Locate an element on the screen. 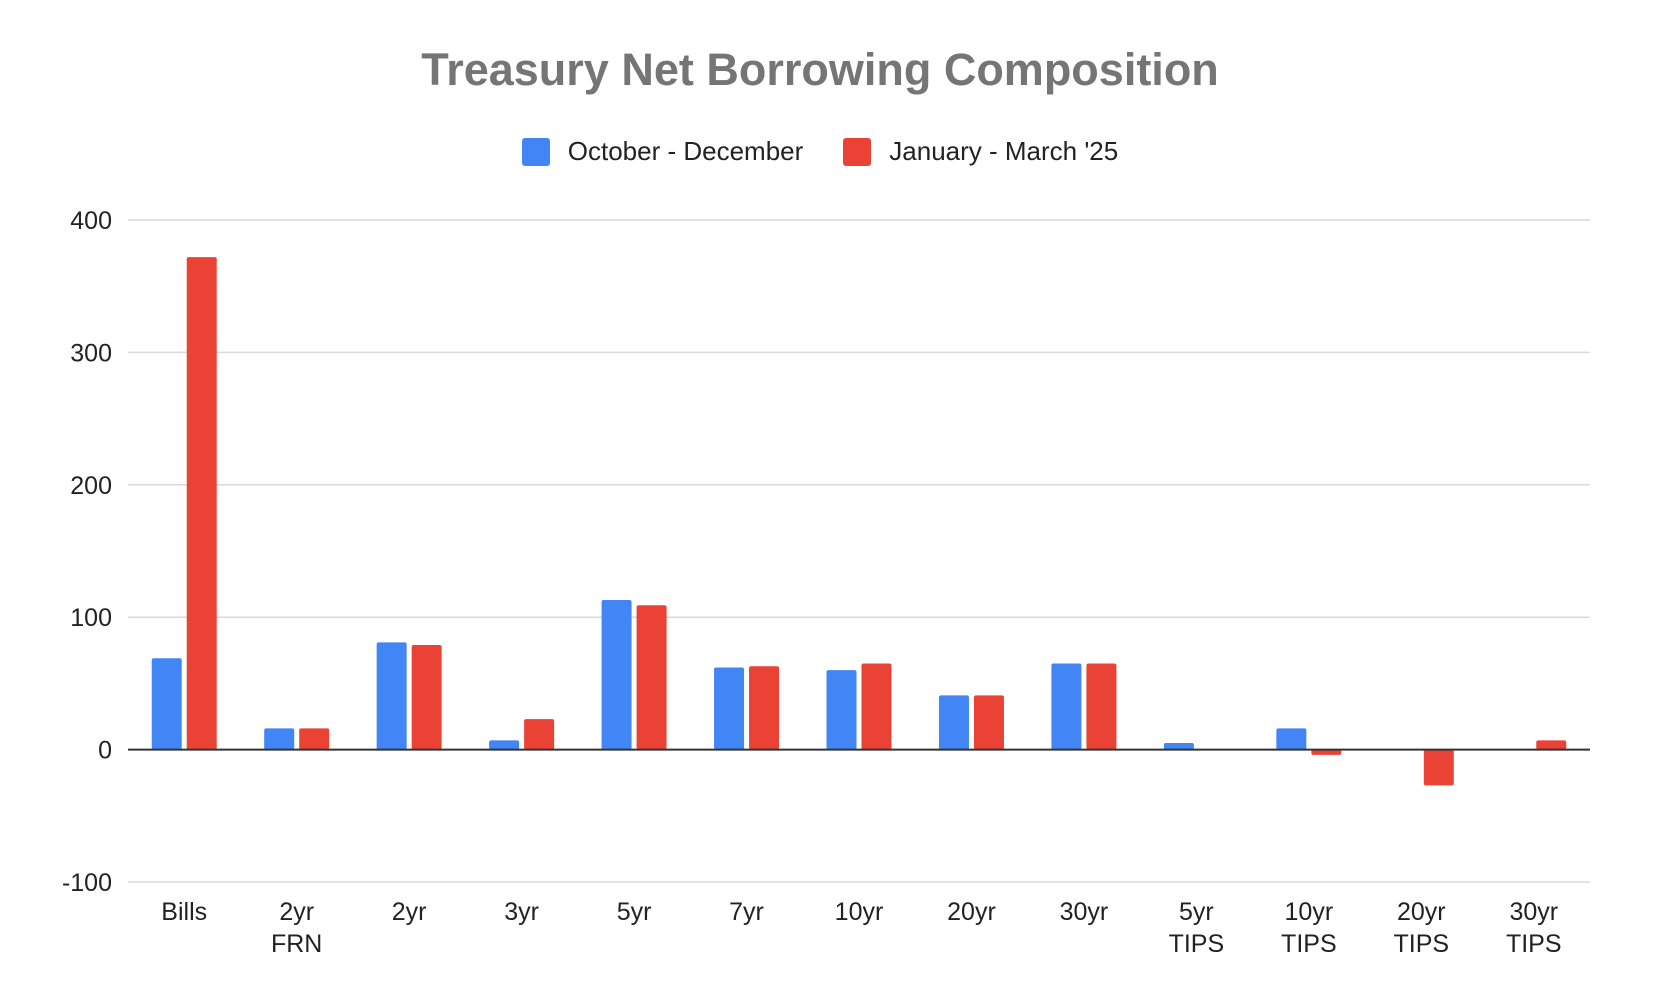 The image size is (1670, 1002). chart-title: Treasury Net Borrowing Composition is located at coordinates (820, 69).